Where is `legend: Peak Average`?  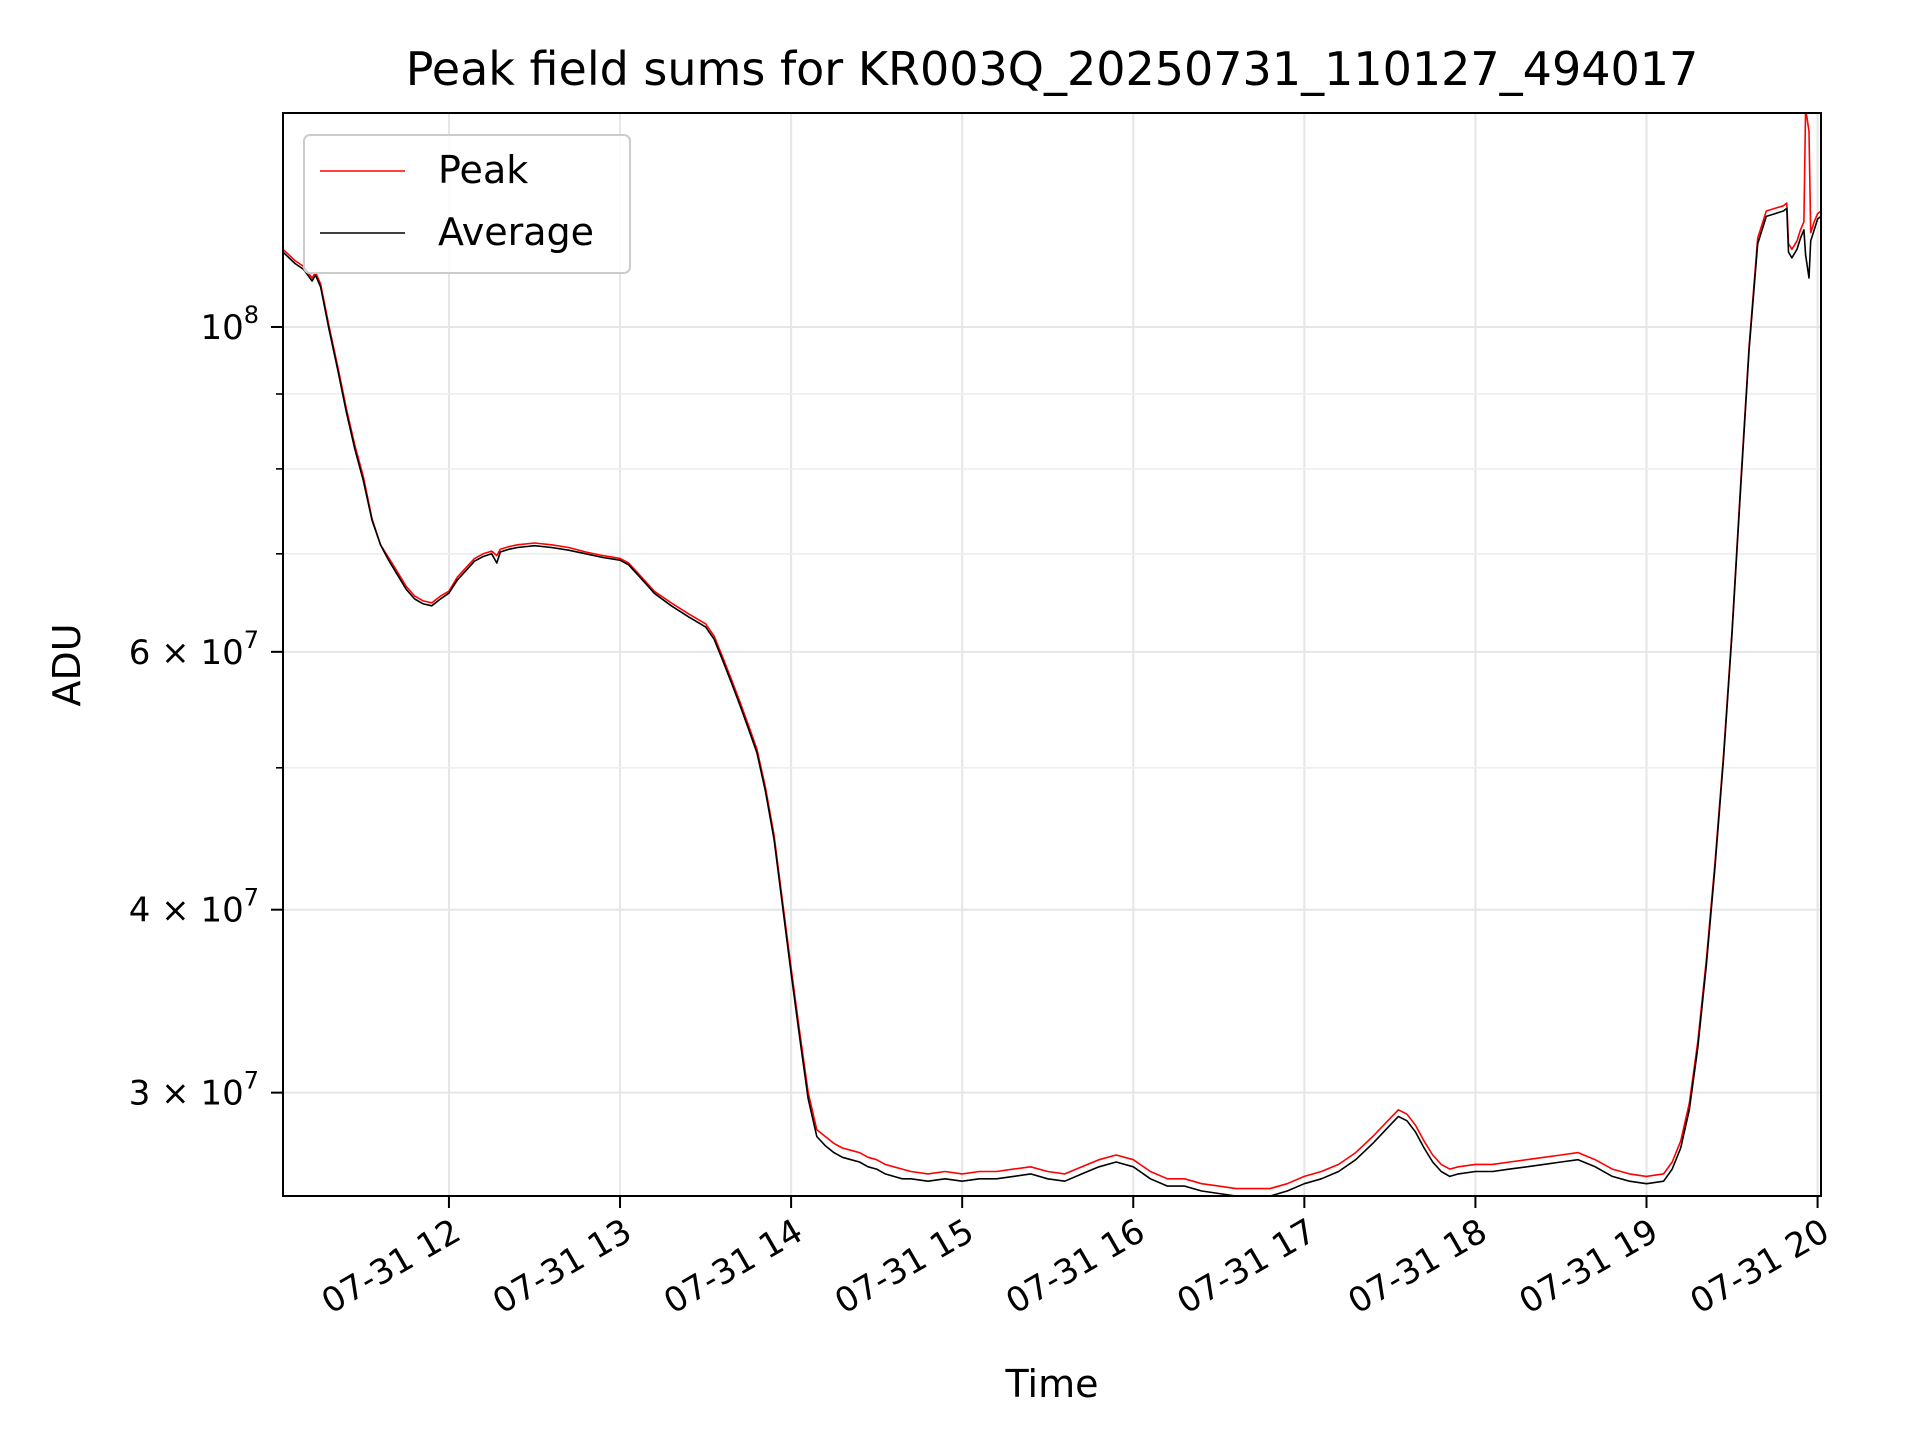 legend: Peak Average is located at coordinates (467, 204).